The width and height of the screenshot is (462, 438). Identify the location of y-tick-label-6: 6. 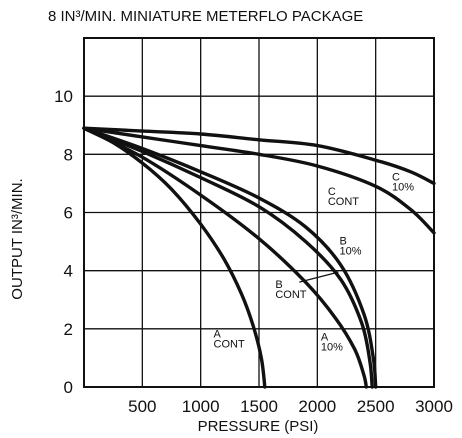
(68, 213).